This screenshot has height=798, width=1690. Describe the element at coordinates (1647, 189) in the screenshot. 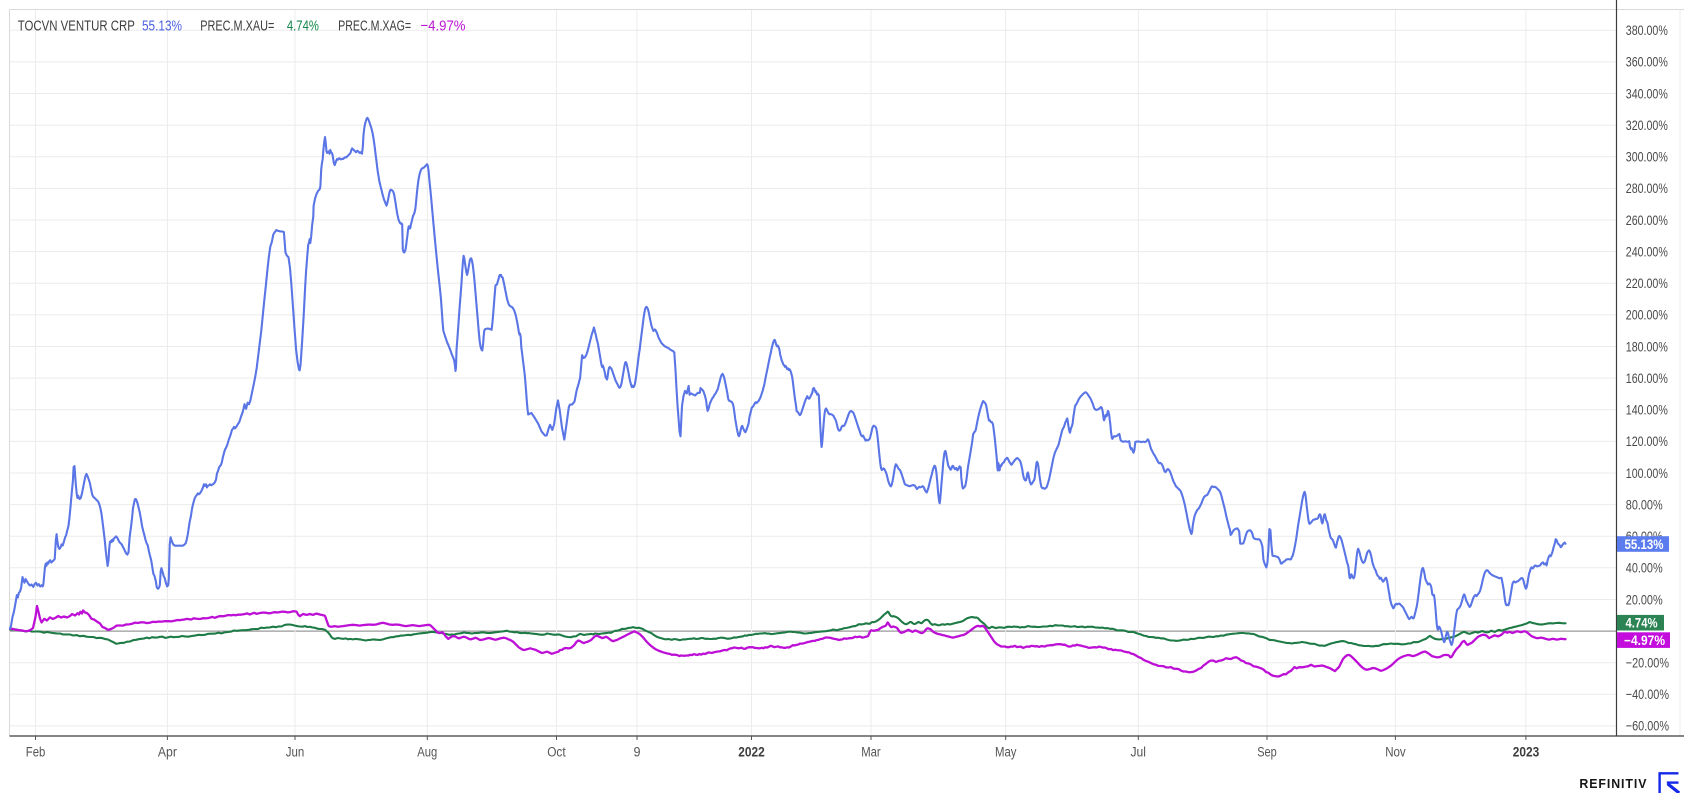

I see `svg-text: 280.00%` at that location.